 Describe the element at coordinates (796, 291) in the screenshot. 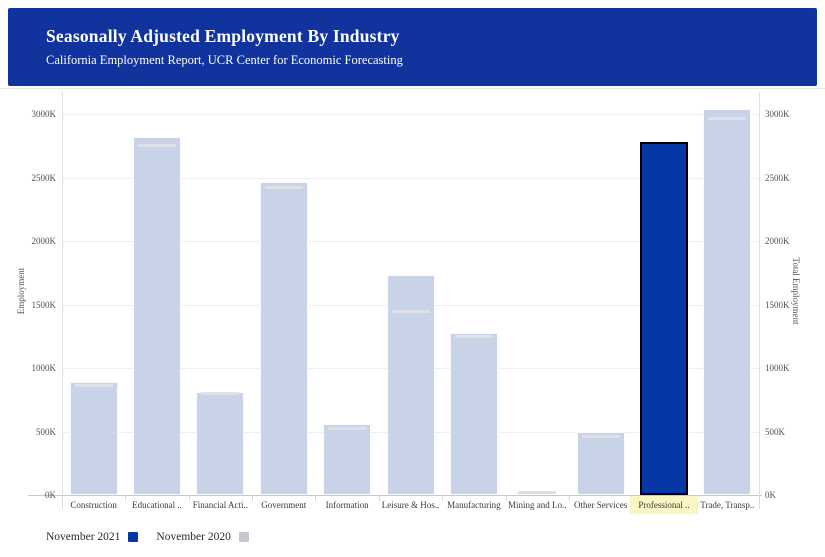

I see `y-axis-title-right: Total Employment` at that location.